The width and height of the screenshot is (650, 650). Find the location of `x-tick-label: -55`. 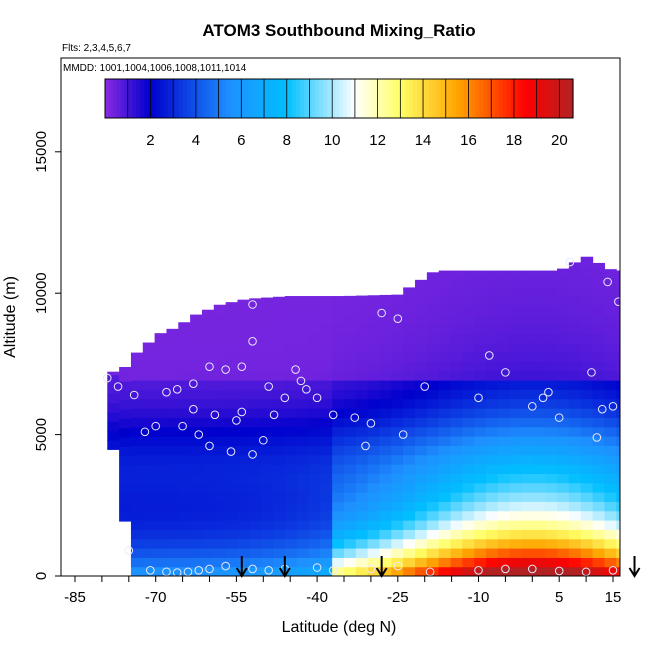

x-tick-label: -55 is located at coordinates (237, 597).